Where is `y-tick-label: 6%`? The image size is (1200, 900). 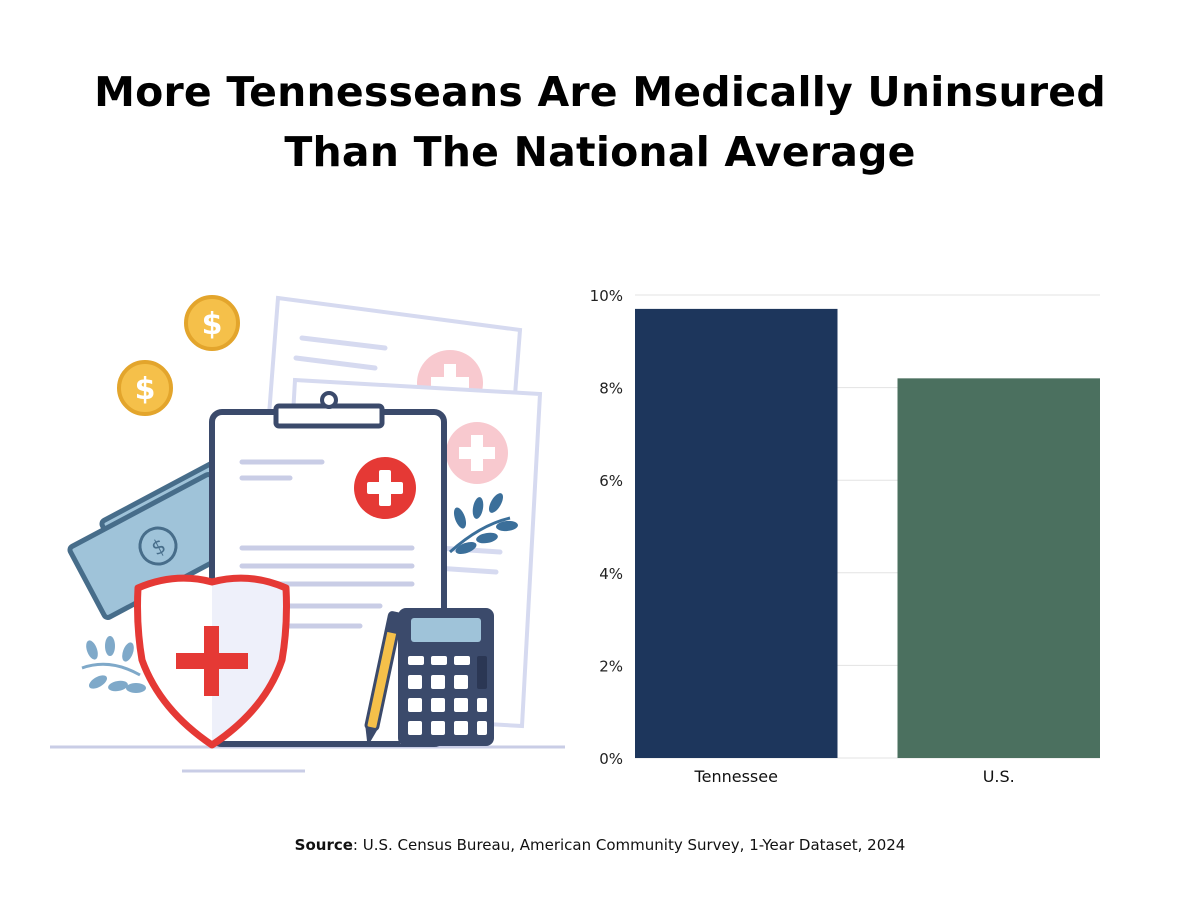
y-tick-label: 6% is located at coordinates (611, 481).